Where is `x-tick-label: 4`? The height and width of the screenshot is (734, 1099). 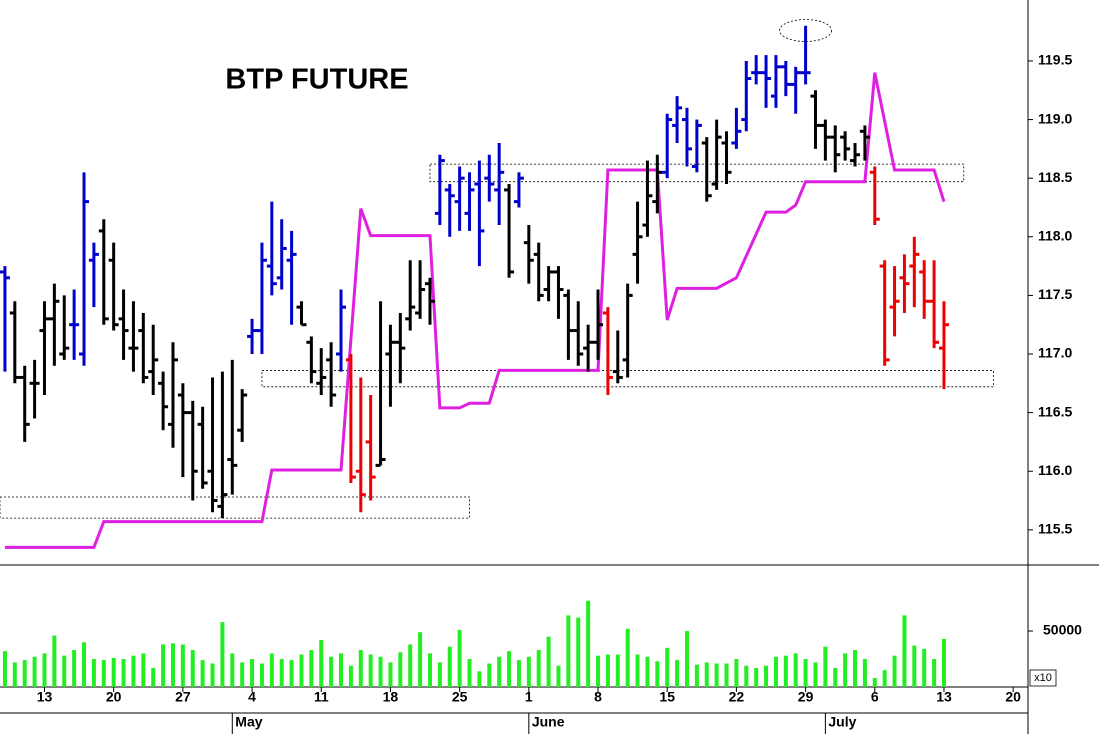
x-tick-label: 4 is located at coordinates (252, 697).